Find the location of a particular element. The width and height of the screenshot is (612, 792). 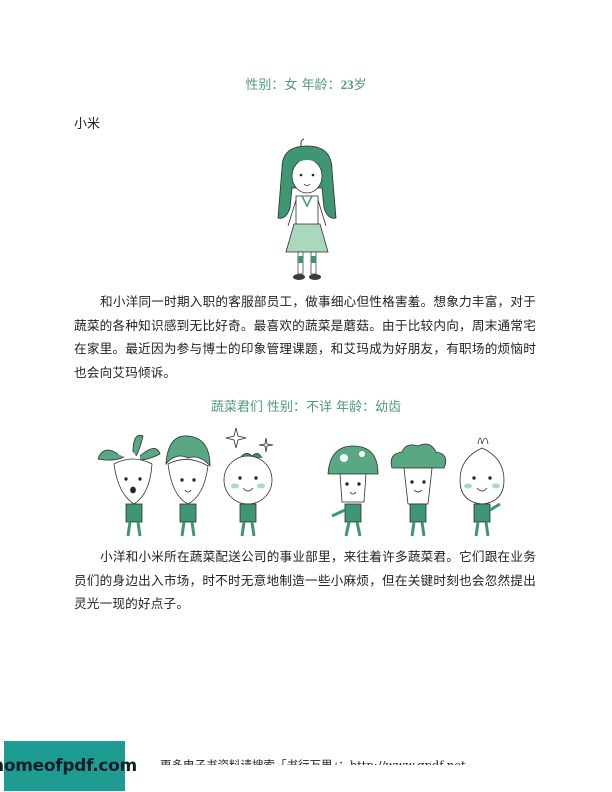

onion-character is located at coordinates (482, 487).